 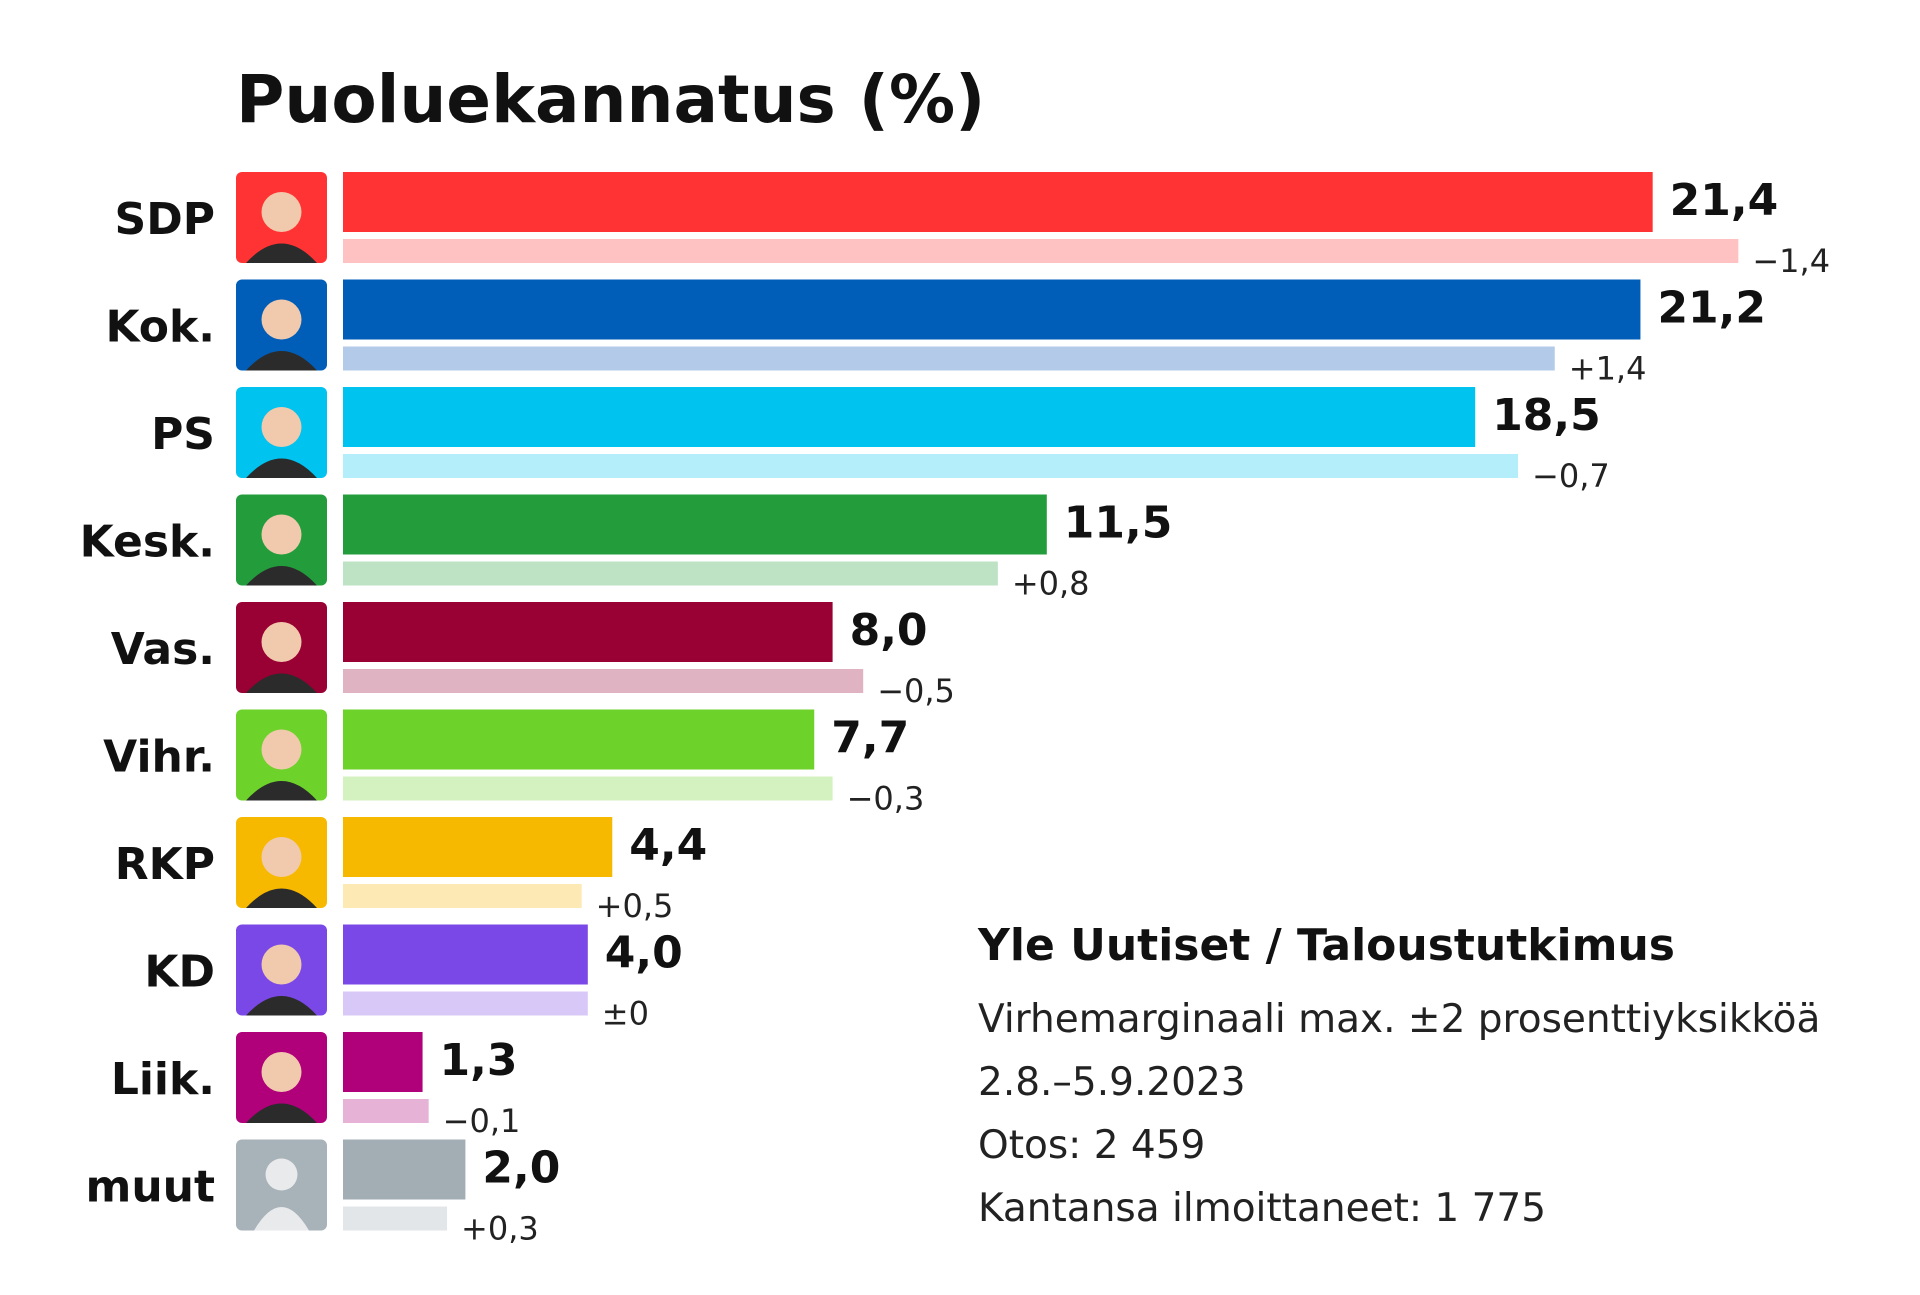 I want to click on party-row-muut: muut 2,0 +0,3, so click(x=322, y=1193).